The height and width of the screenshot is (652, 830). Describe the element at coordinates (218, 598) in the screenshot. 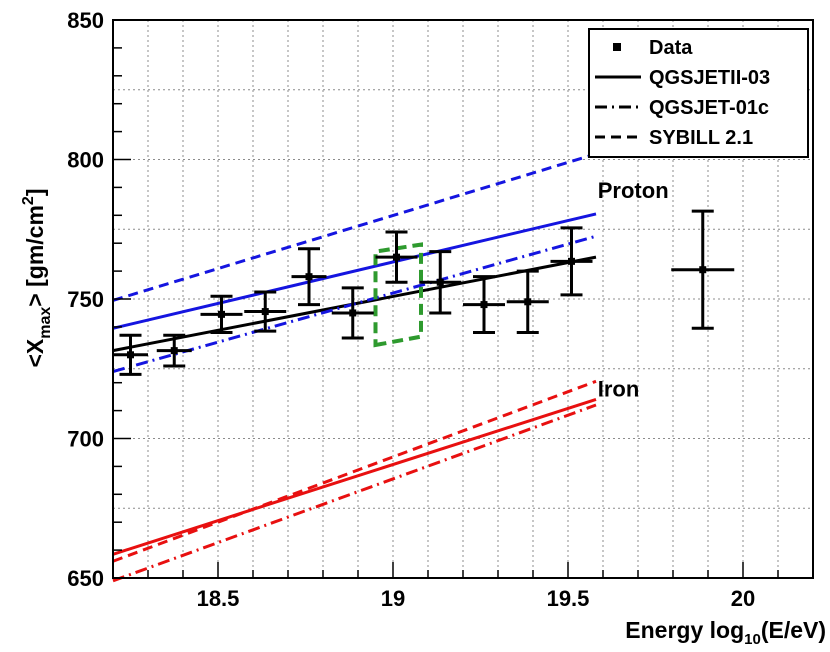

I see `x-tick-label: 18.5` at that location.